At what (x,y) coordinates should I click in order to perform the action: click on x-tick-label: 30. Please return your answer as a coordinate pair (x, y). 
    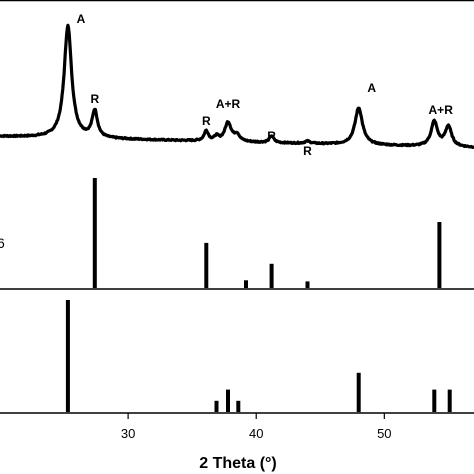
    Looking at the image, I should click on (128, 433).